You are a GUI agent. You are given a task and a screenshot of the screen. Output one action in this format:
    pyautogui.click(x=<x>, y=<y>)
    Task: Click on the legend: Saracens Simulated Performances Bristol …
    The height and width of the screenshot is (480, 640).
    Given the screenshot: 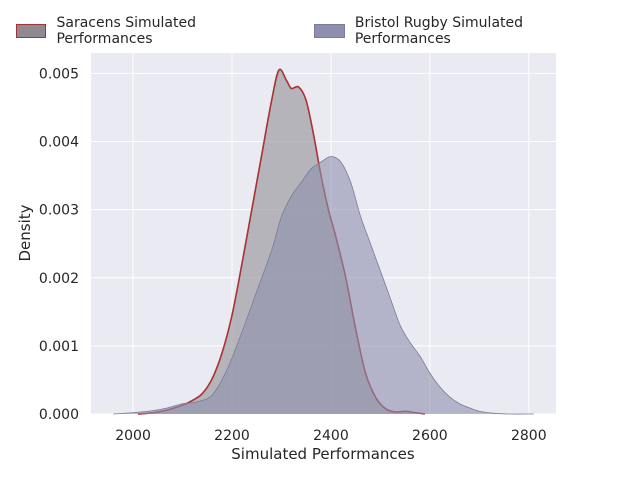 What is the action you would take?
    pyautogui.click(x=328, y=31)
    